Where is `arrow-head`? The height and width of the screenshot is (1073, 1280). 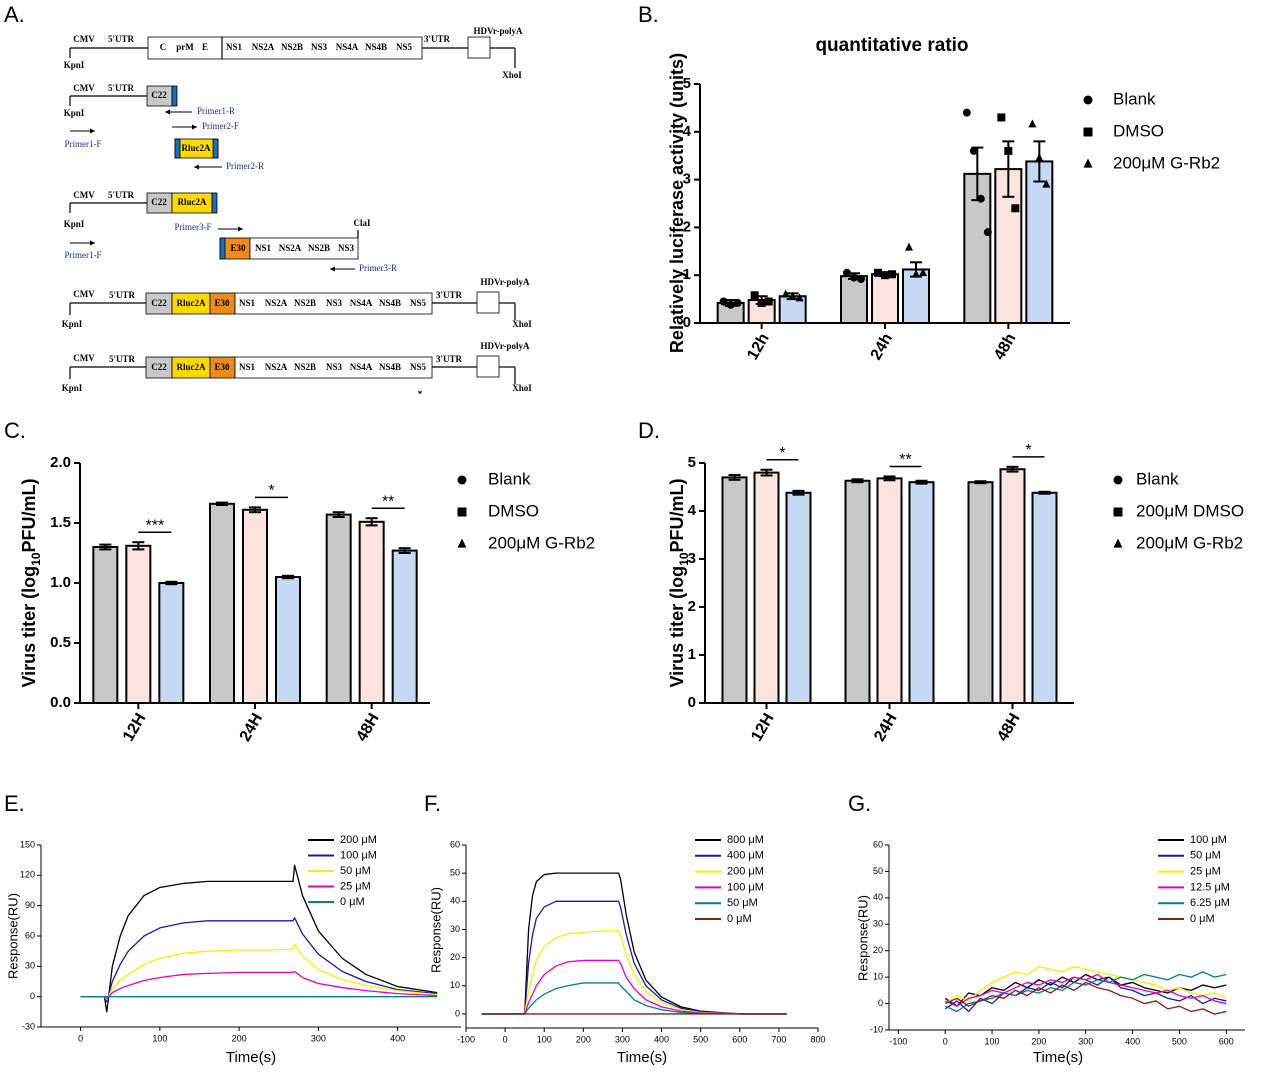 arrow-head is located at coordinates (92, 131).